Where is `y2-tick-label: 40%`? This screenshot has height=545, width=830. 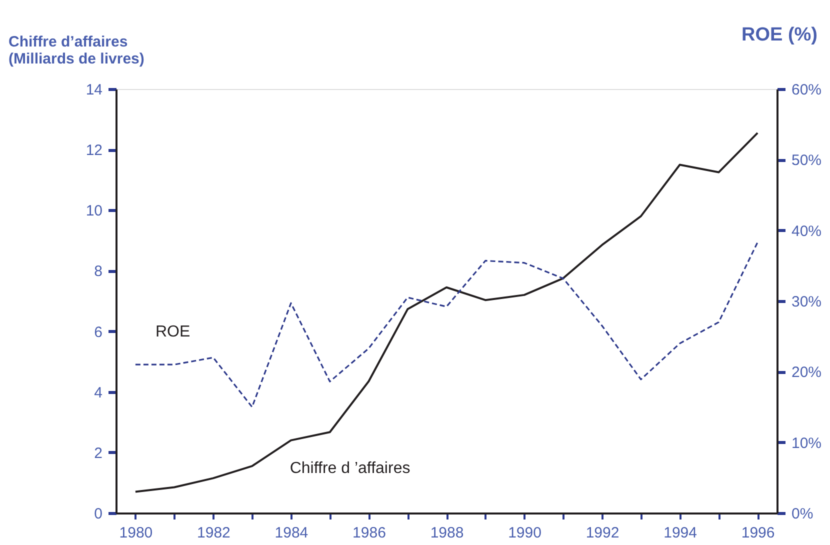
y2-tick-label: 40% is located at coordinates (807, 231).